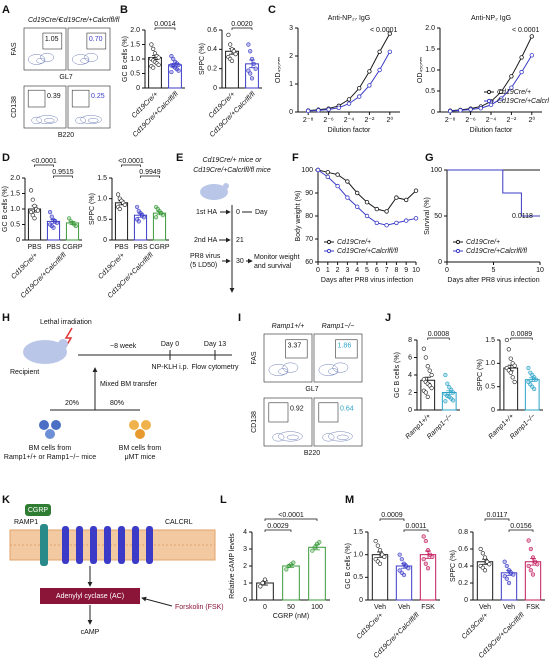  What do you see at coordinates (309, 216) in the screenshot?
I see `y-tick-label: 80` at bounding box center [309, 216].